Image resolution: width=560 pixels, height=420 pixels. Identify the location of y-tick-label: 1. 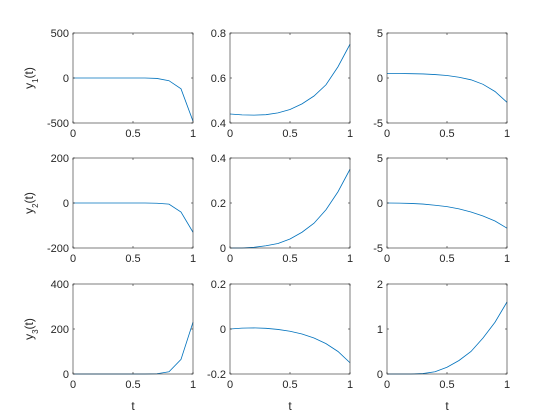
(380, 330).